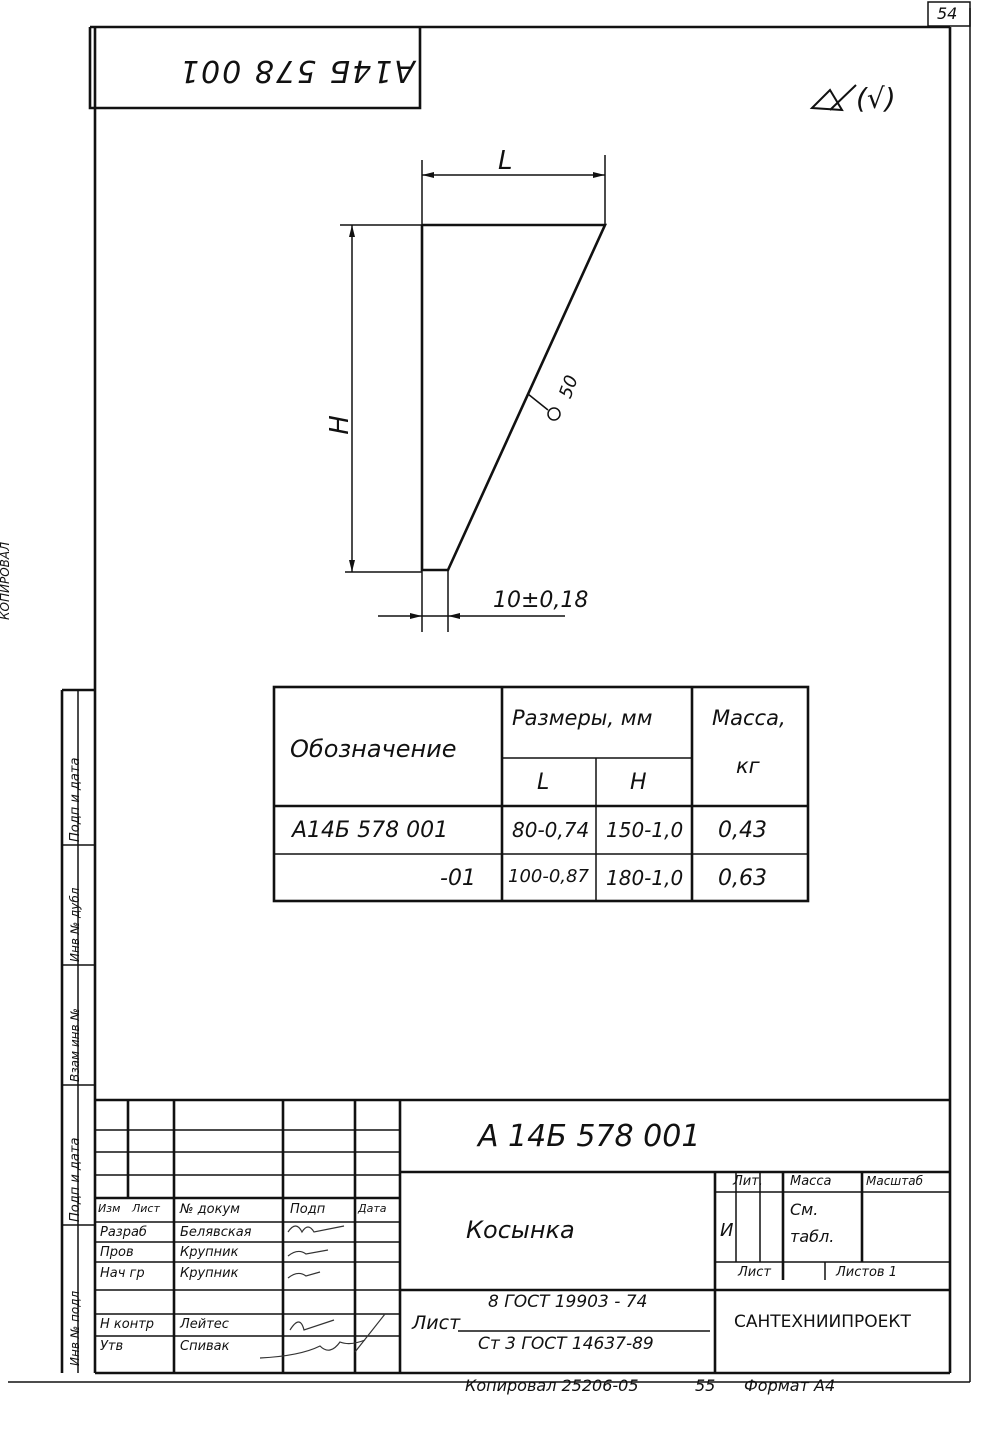 The height and width of the screenshot is (1431, 1000). Describe the element at coordinates (812, 1236) in the screenshot. I see `mass-value-2: табл.` at that location.